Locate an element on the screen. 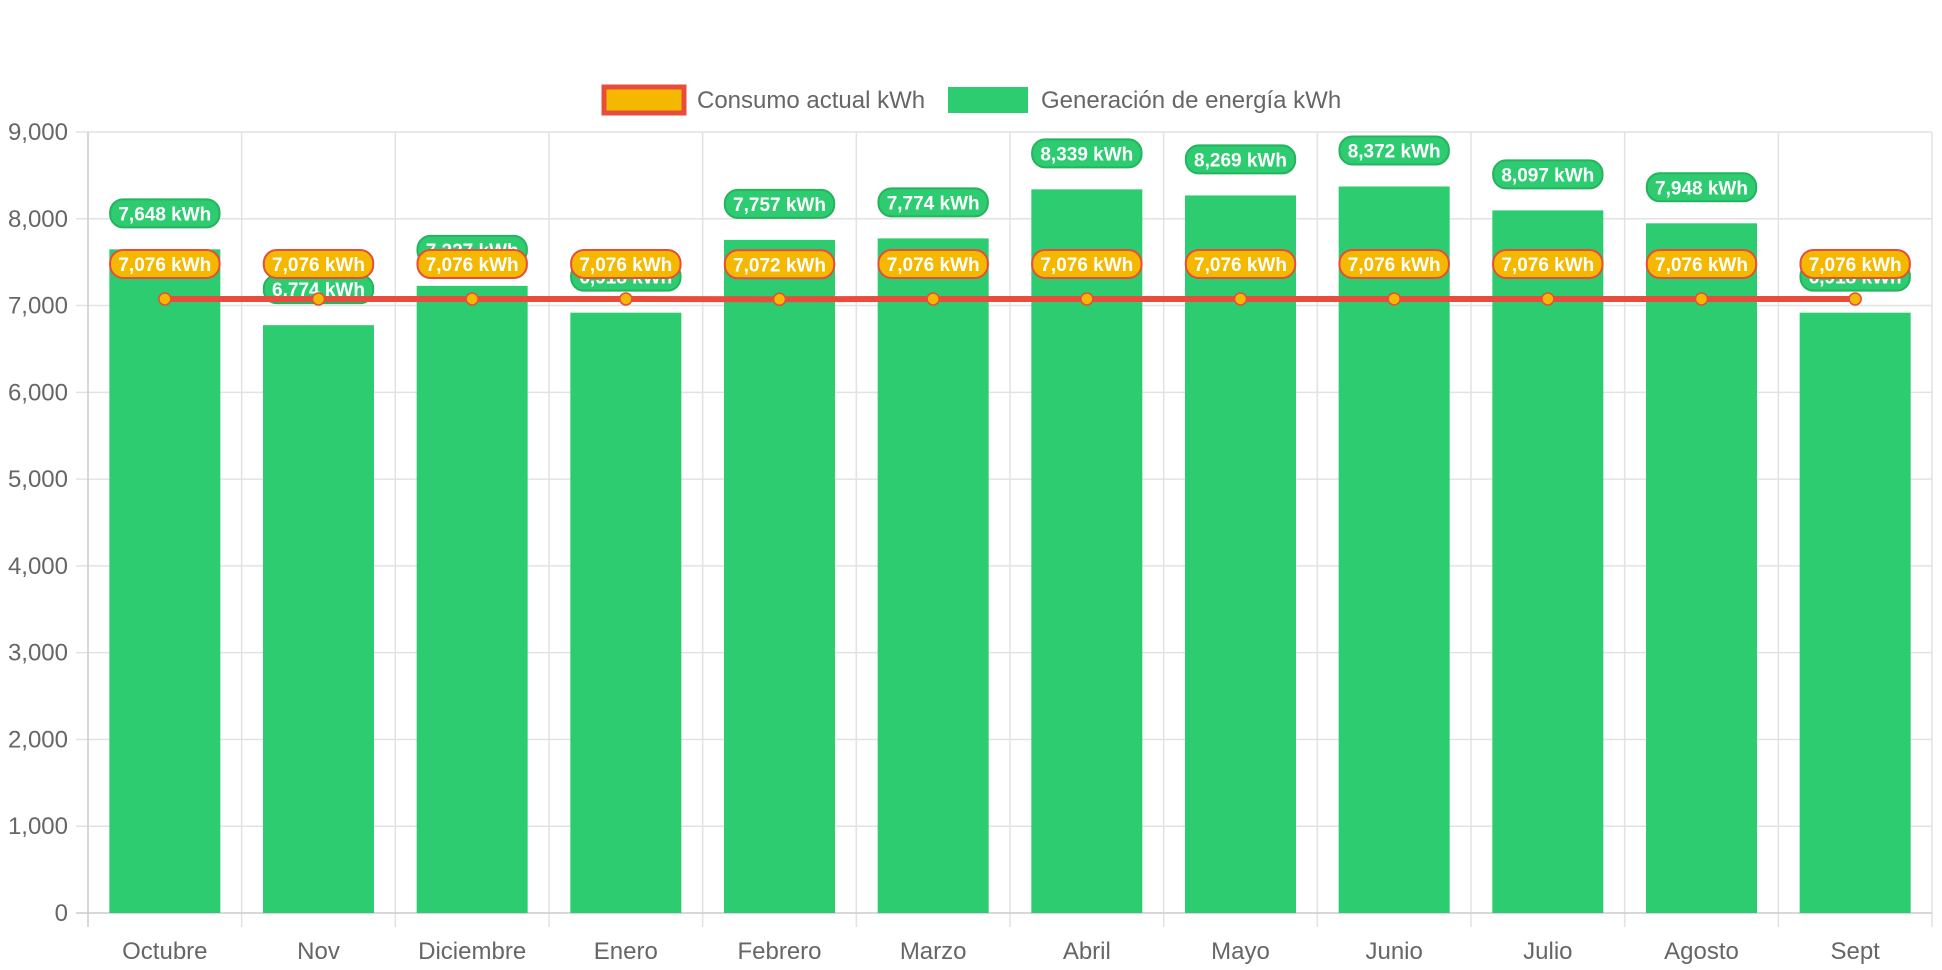 This screenshot has height=970, width=1942. y-tick-label: 8,000 is located at coordinates (38, 219).